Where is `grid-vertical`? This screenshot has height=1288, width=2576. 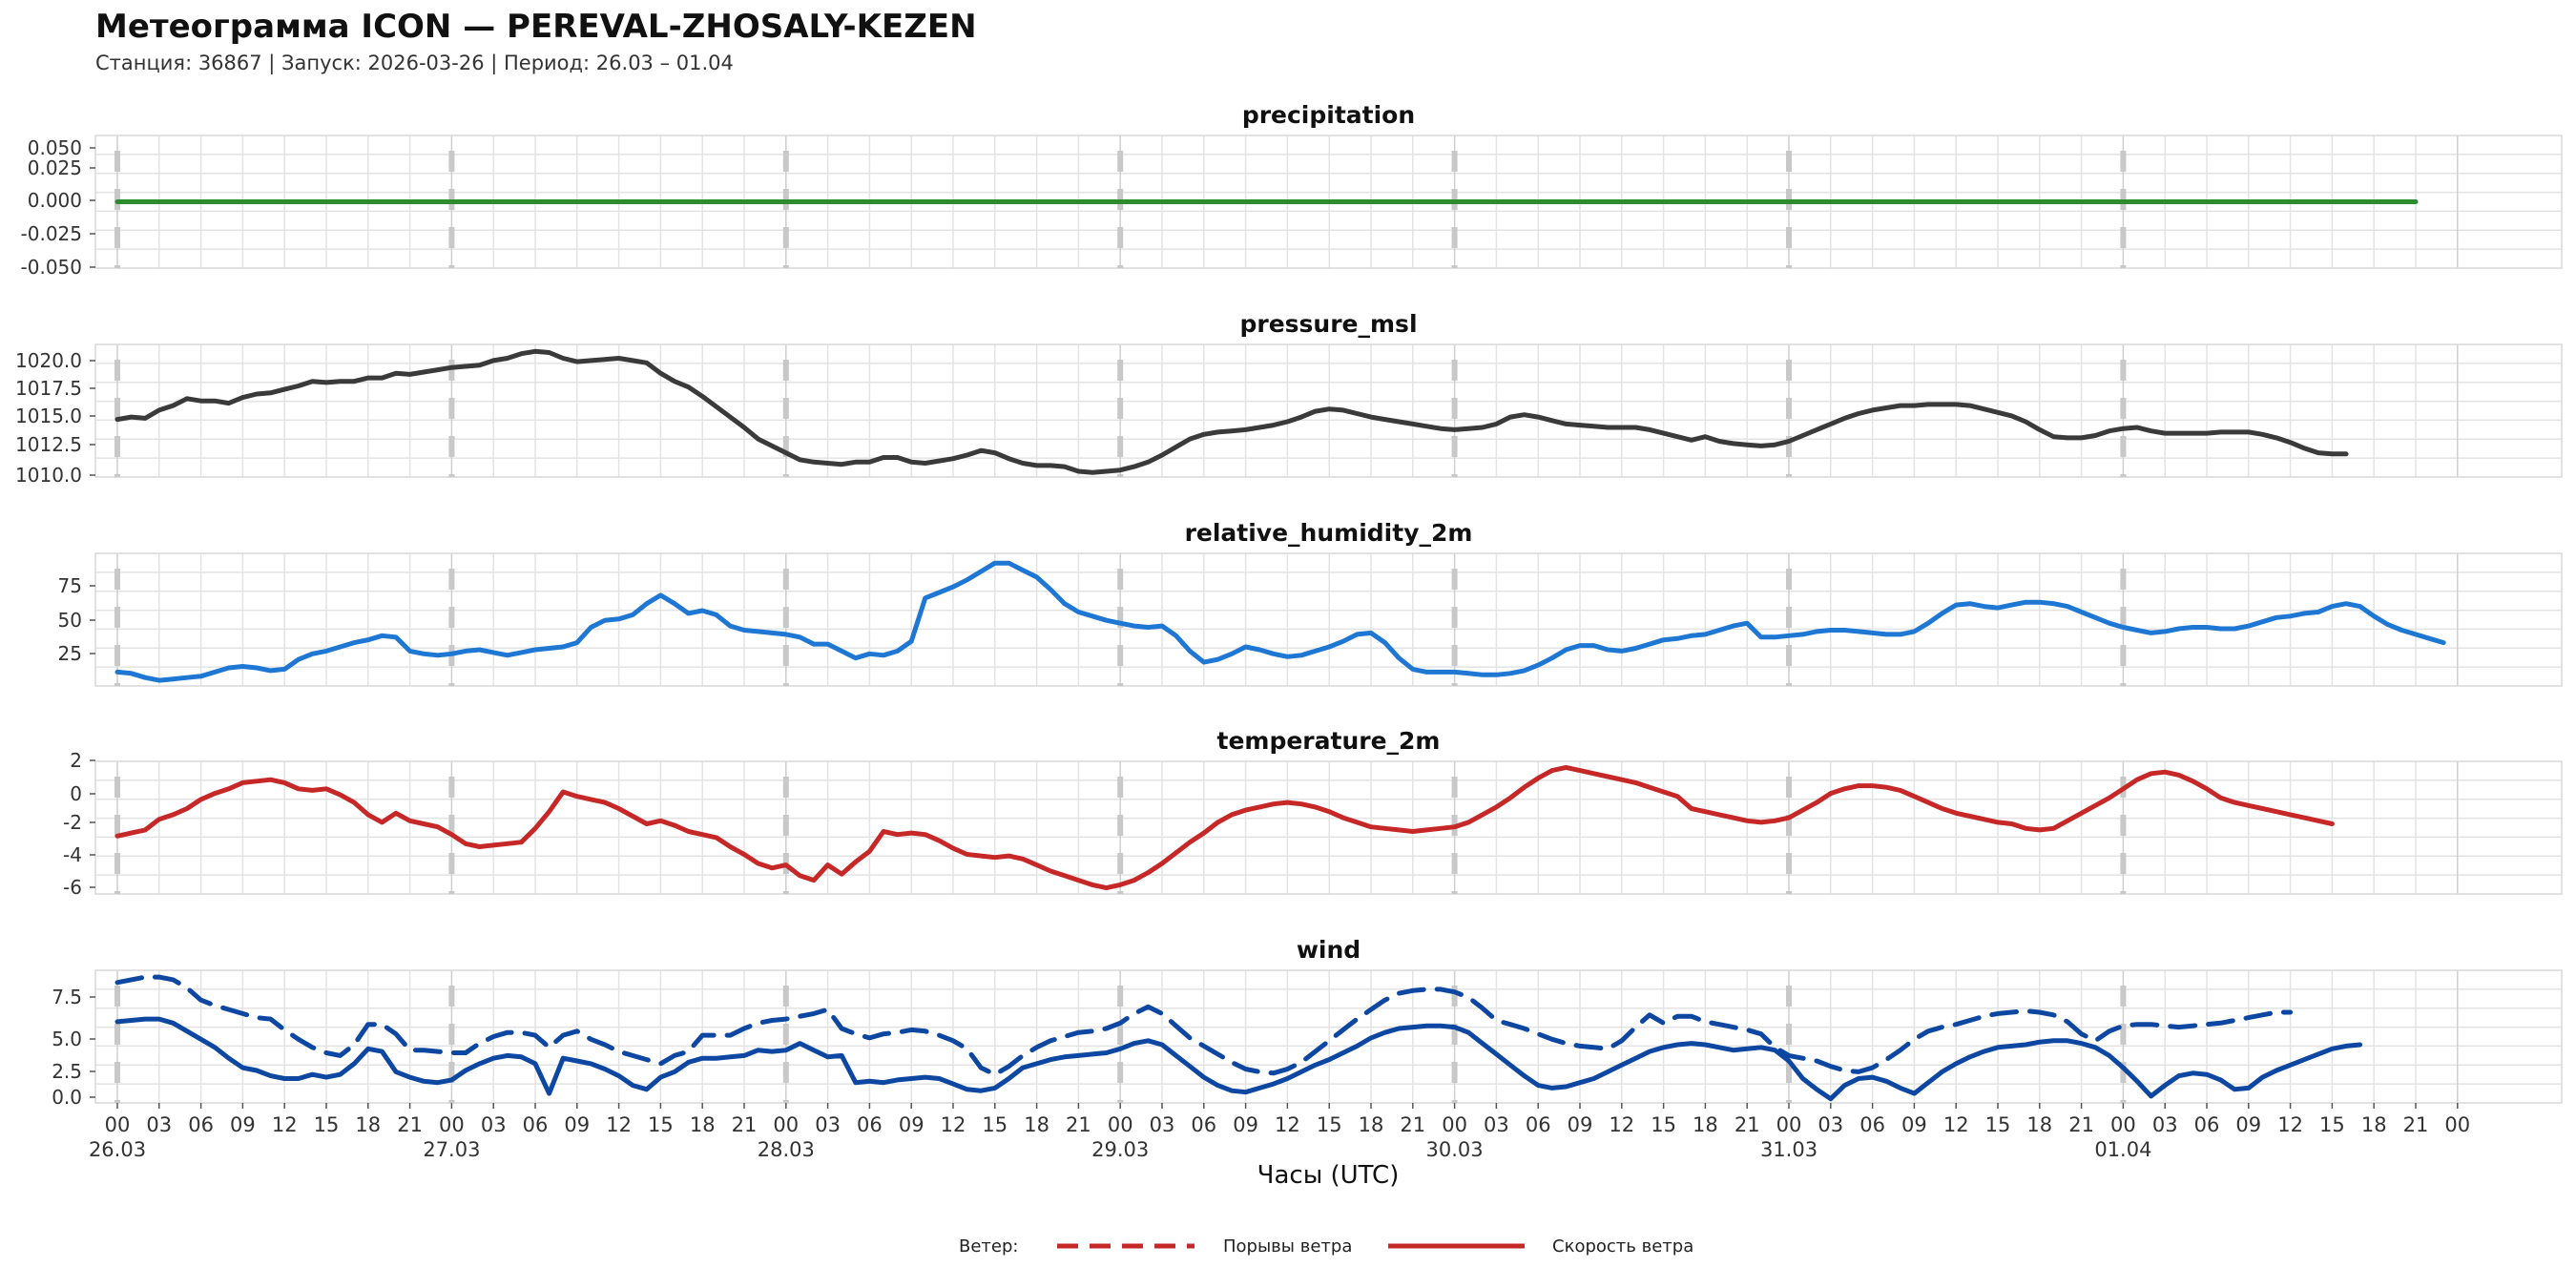 grid-vertical is located at coordinates (1287, 827).